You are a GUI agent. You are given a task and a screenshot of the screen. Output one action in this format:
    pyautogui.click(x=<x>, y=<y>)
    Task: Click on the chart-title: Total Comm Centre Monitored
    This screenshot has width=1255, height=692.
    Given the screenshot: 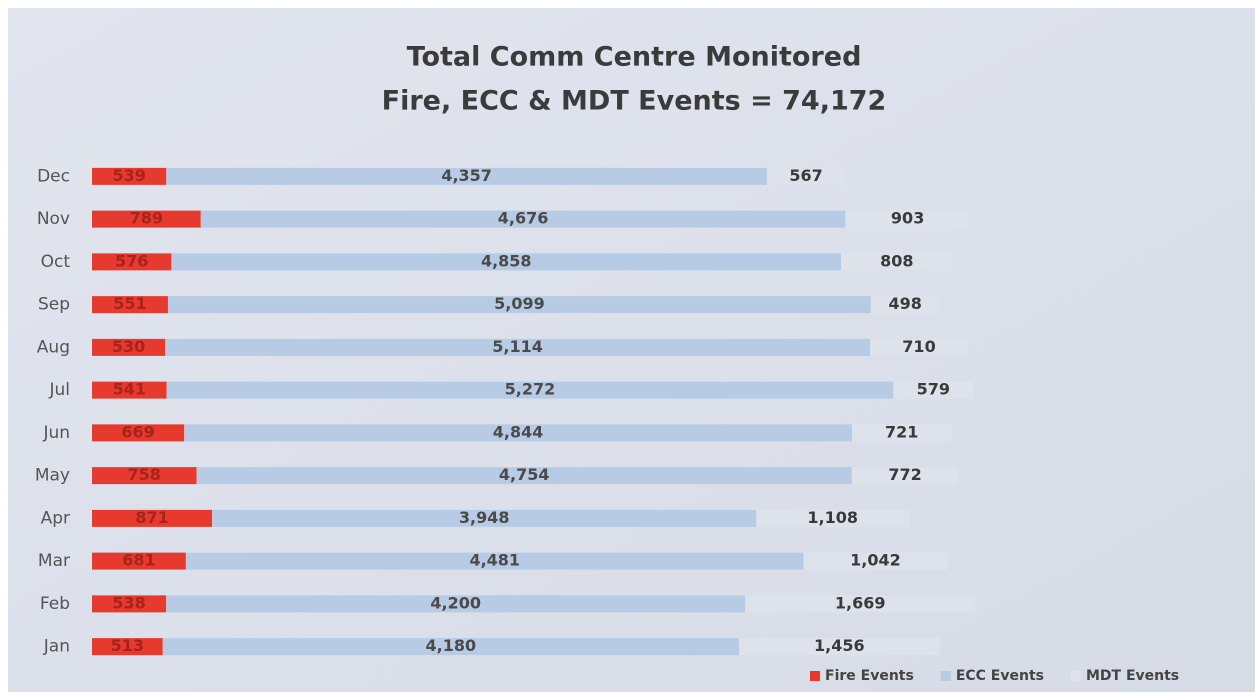 What is the action you would take?
    pyautogui.click(x=634, y=57)
    